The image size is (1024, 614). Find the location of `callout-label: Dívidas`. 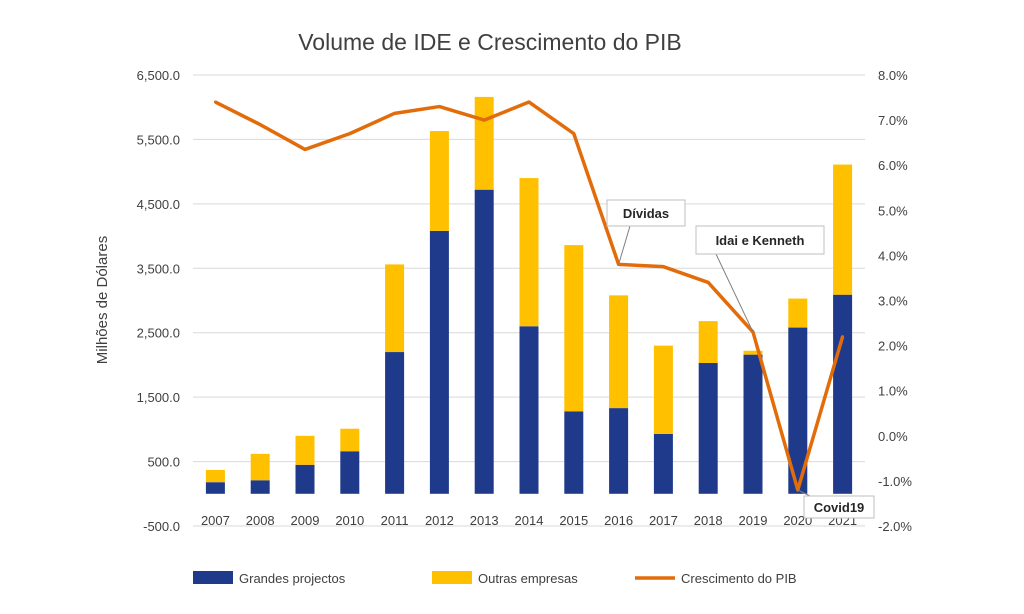

callout-label: Dívidas is located at coordinates (646, 213).